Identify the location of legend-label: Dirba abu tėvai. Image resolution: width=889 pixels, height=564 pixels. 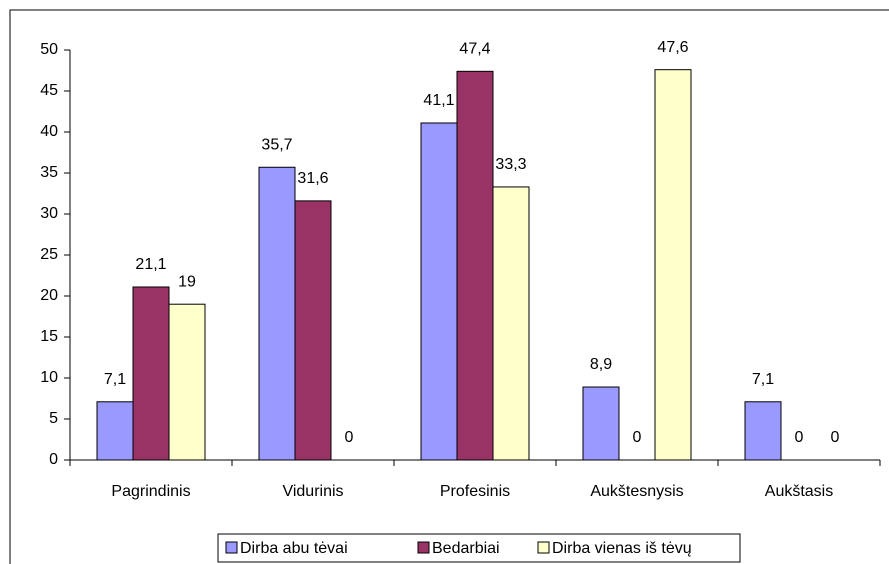
(294, 548).